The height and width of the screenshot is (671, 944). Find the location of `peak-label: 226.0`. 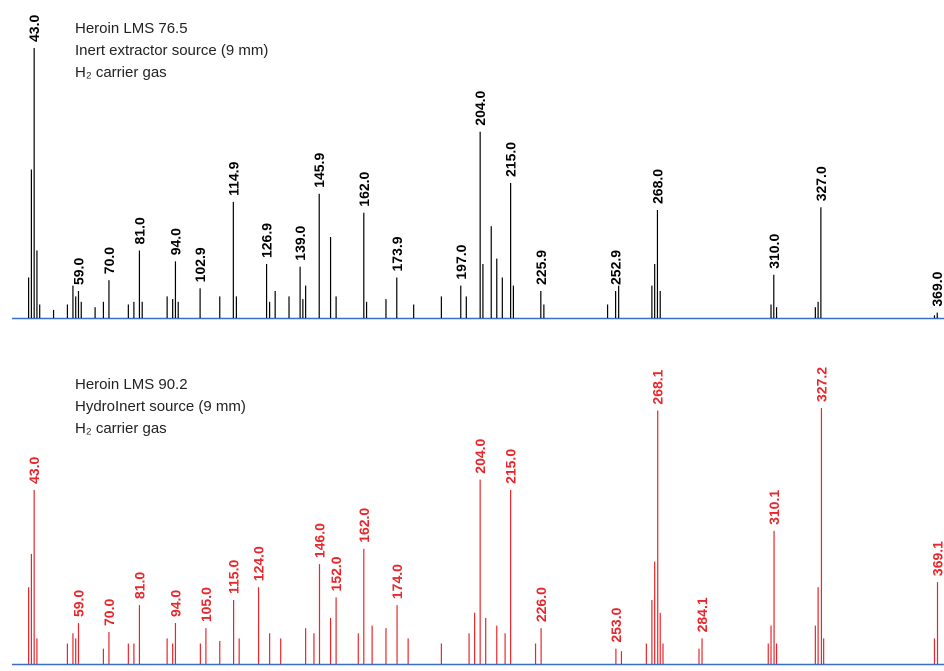

peak-label: 226.0 is located at coordinates (541, 604).